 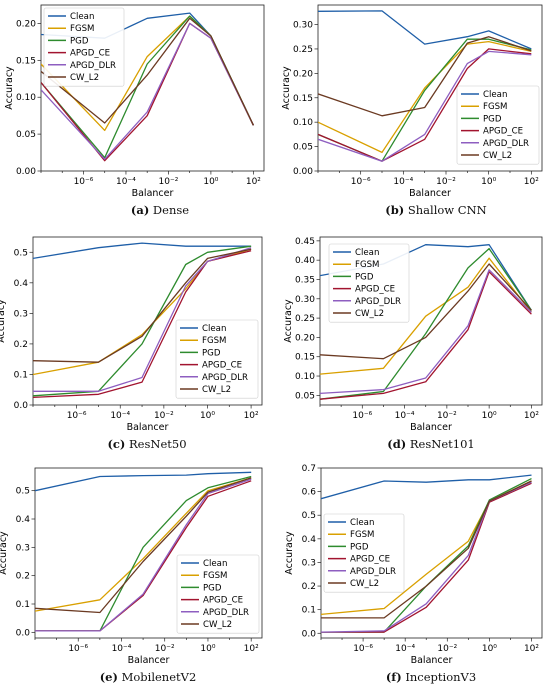 What do you see at coordinates (309, 563) in the screenshot?
I see `y-tick-label: 0.3` at bounding box center [309, 563].